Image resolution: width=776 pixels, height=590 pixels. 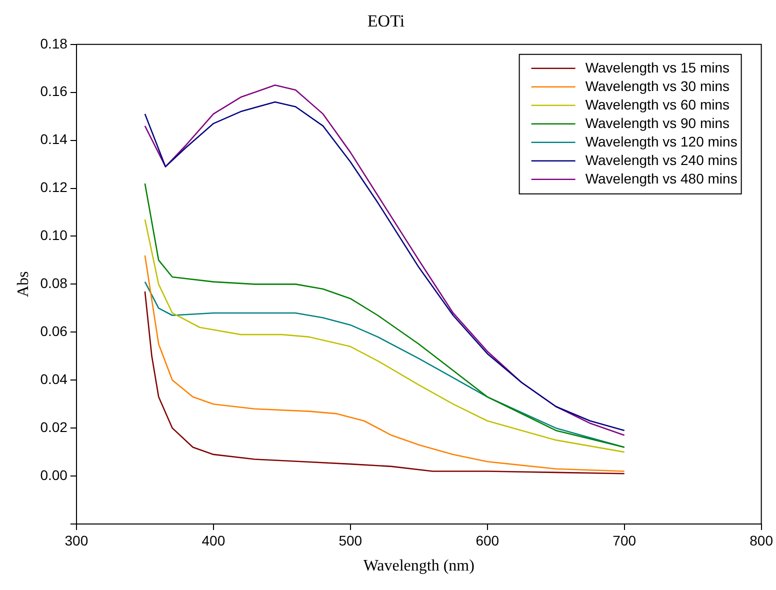 I want to click on y-tick-label: 0.10, so click(x=54, y=235).